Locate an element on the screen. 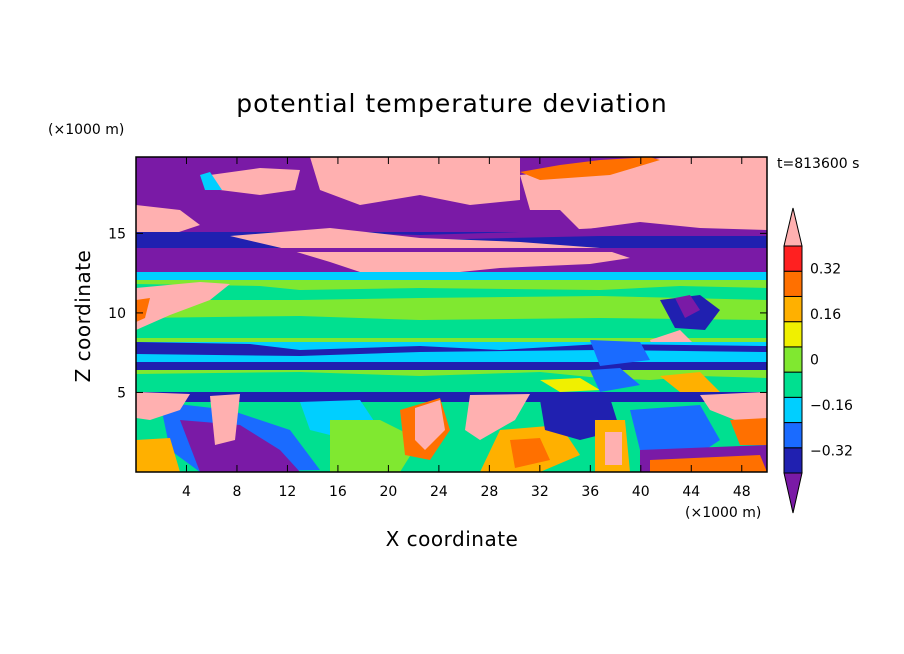  colorbar-bottom-triangle is located at coordinates (793, 493).